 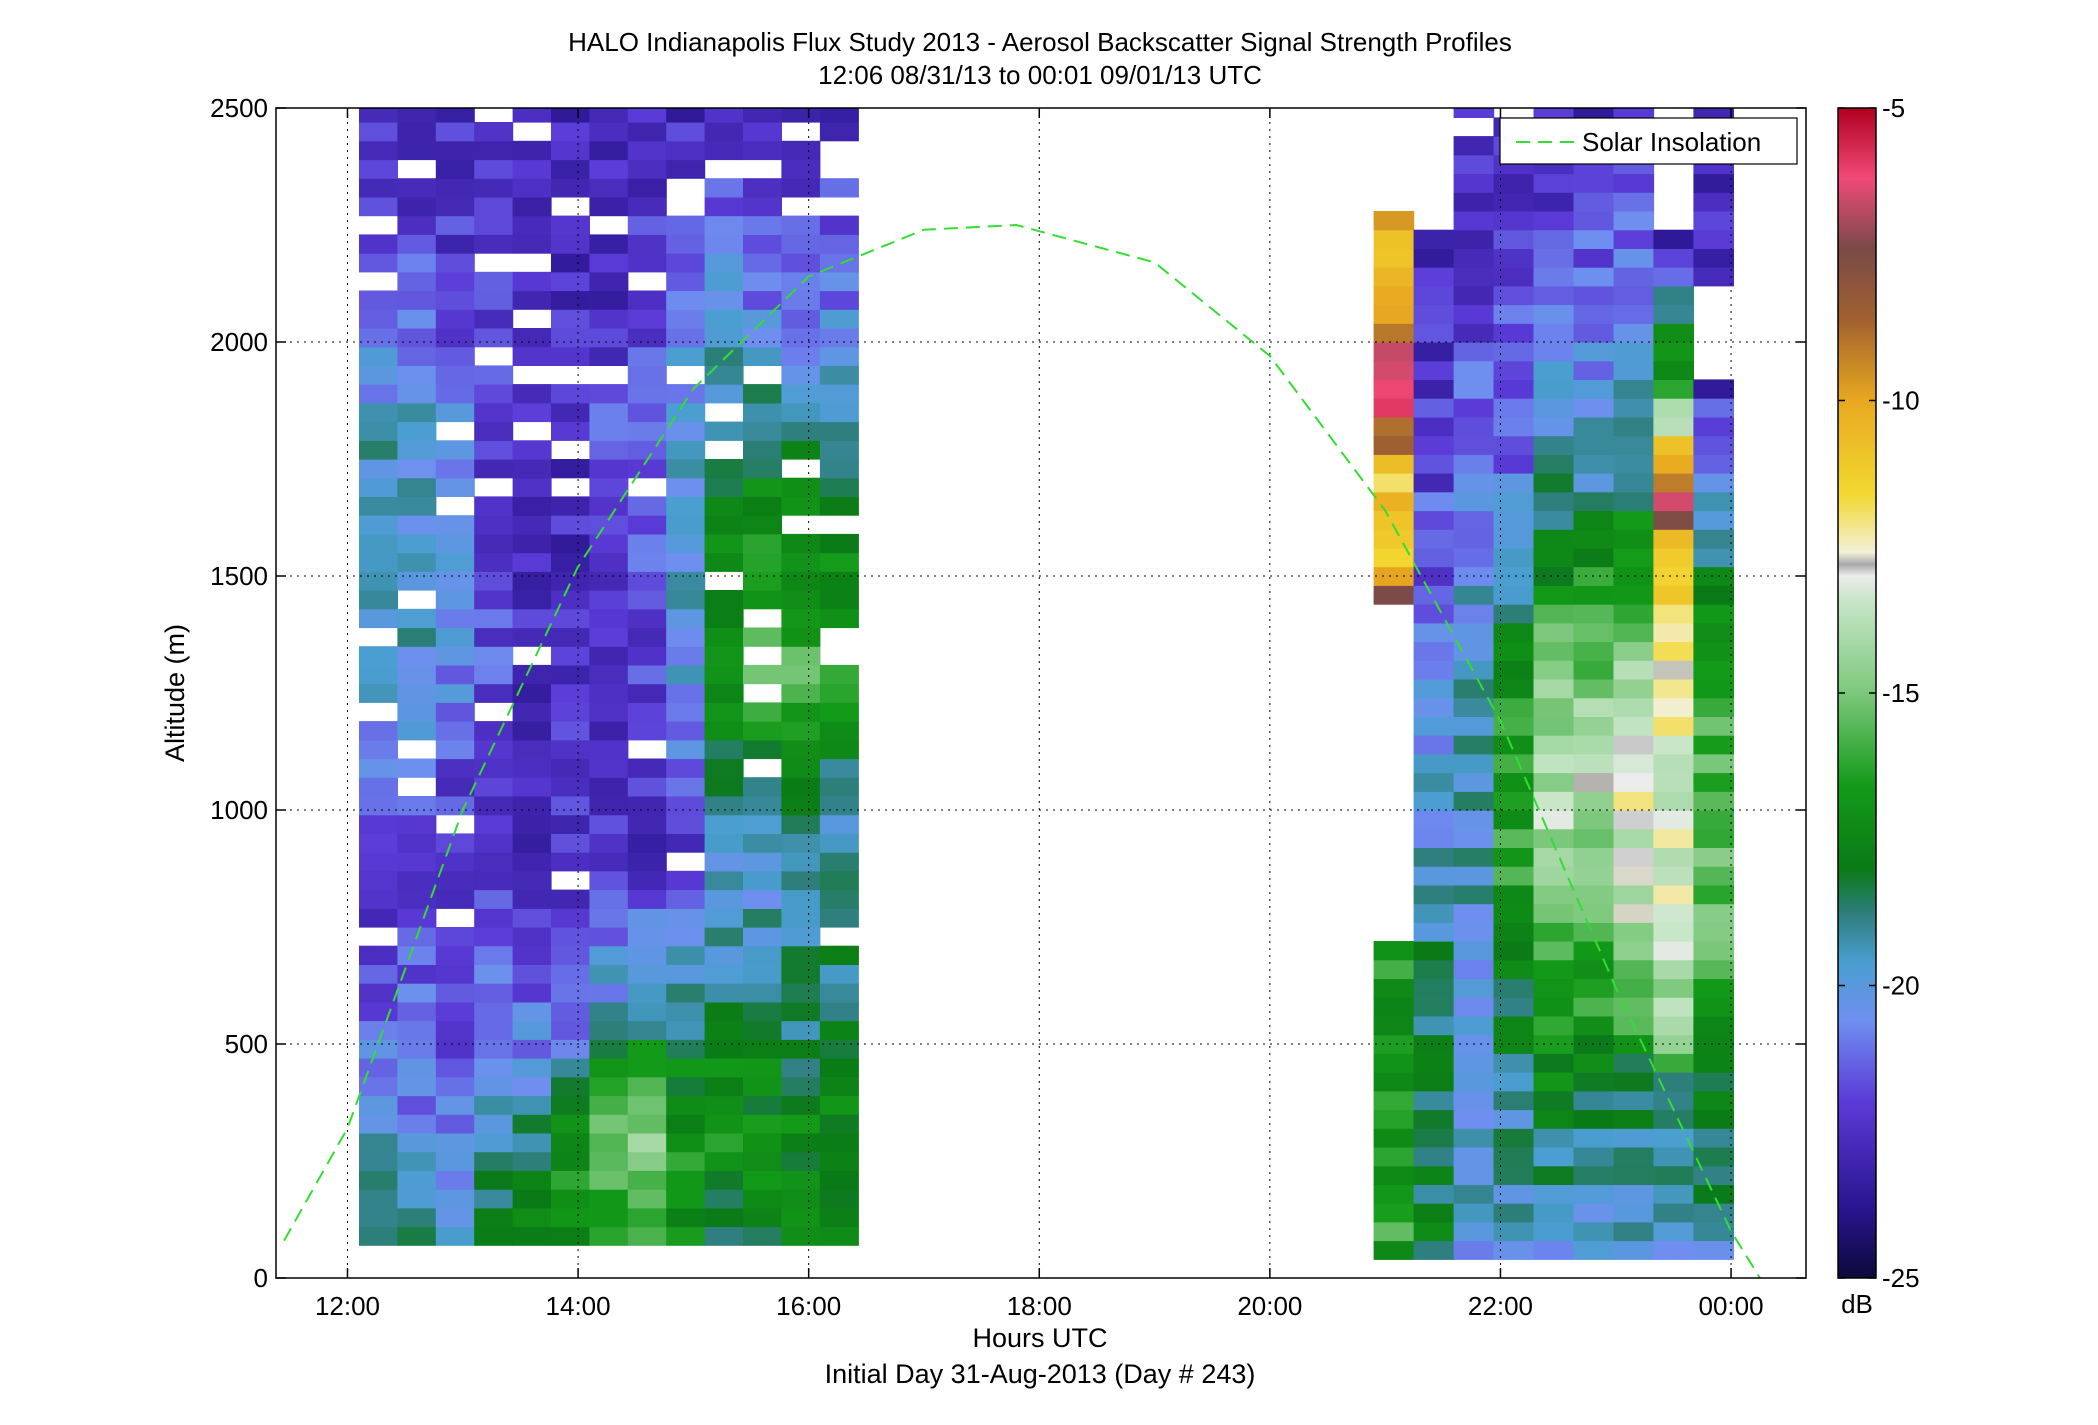 What do you see at coordinates (1901, 693) in the screenshot?
I see `colorbar-tick-label: -15` at bounding box center [1901, 693].